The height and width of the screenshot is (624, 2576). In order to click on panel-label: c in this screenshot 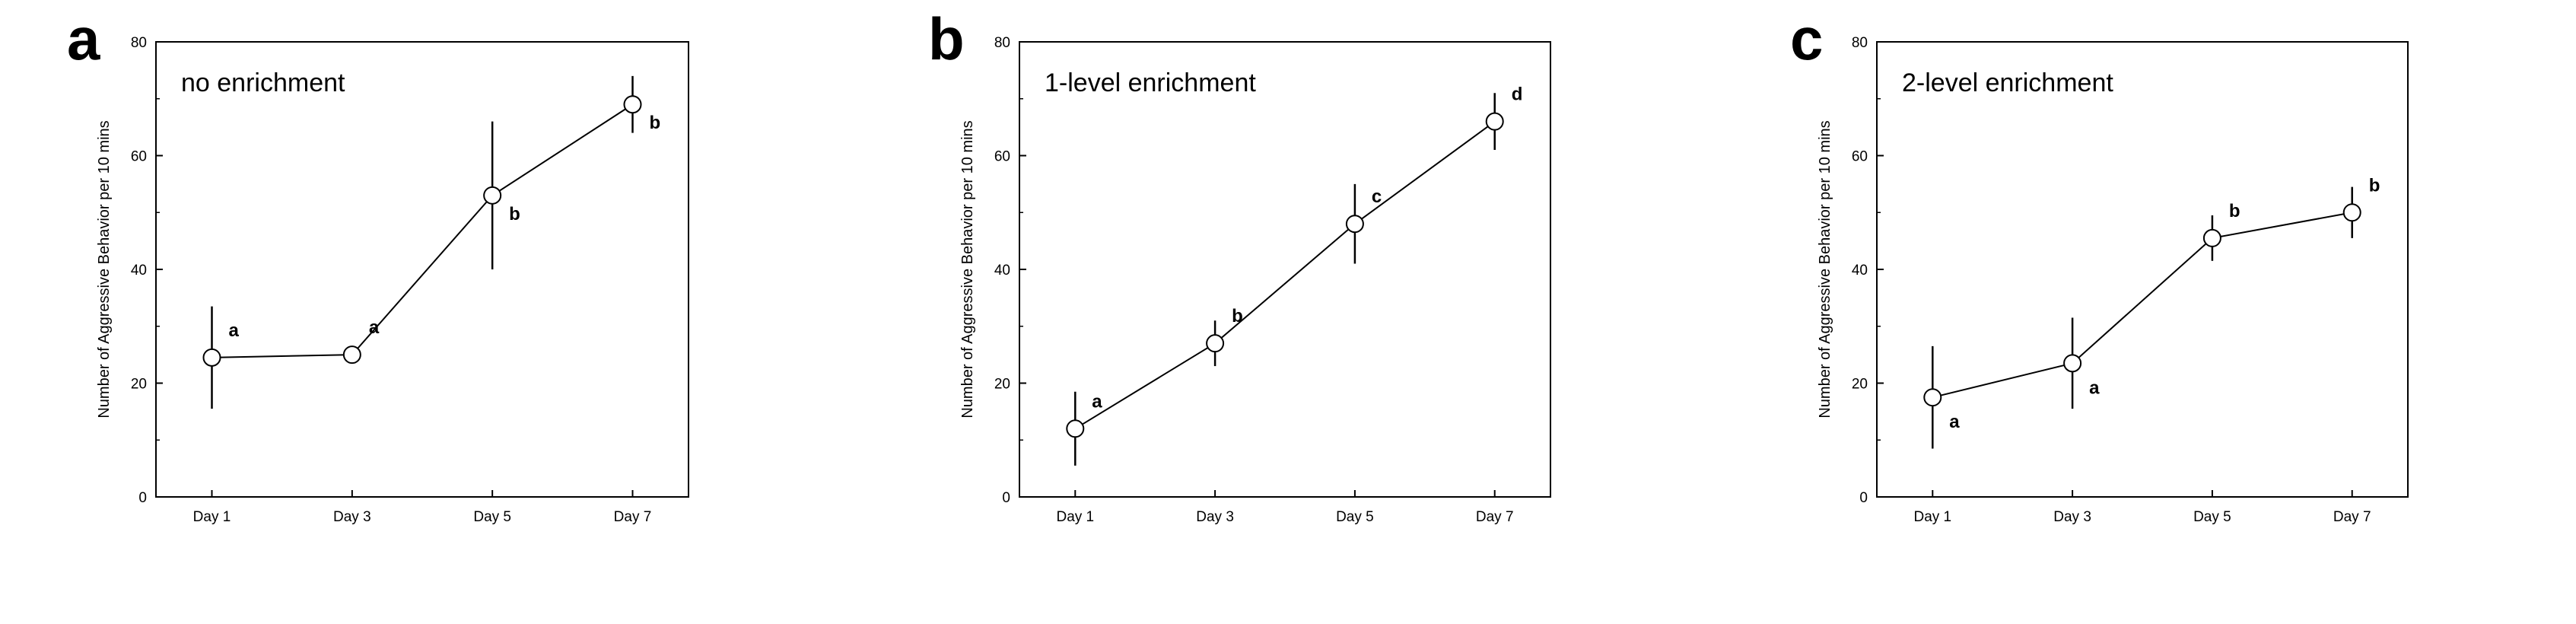, I will do `click(1807, 38)`.